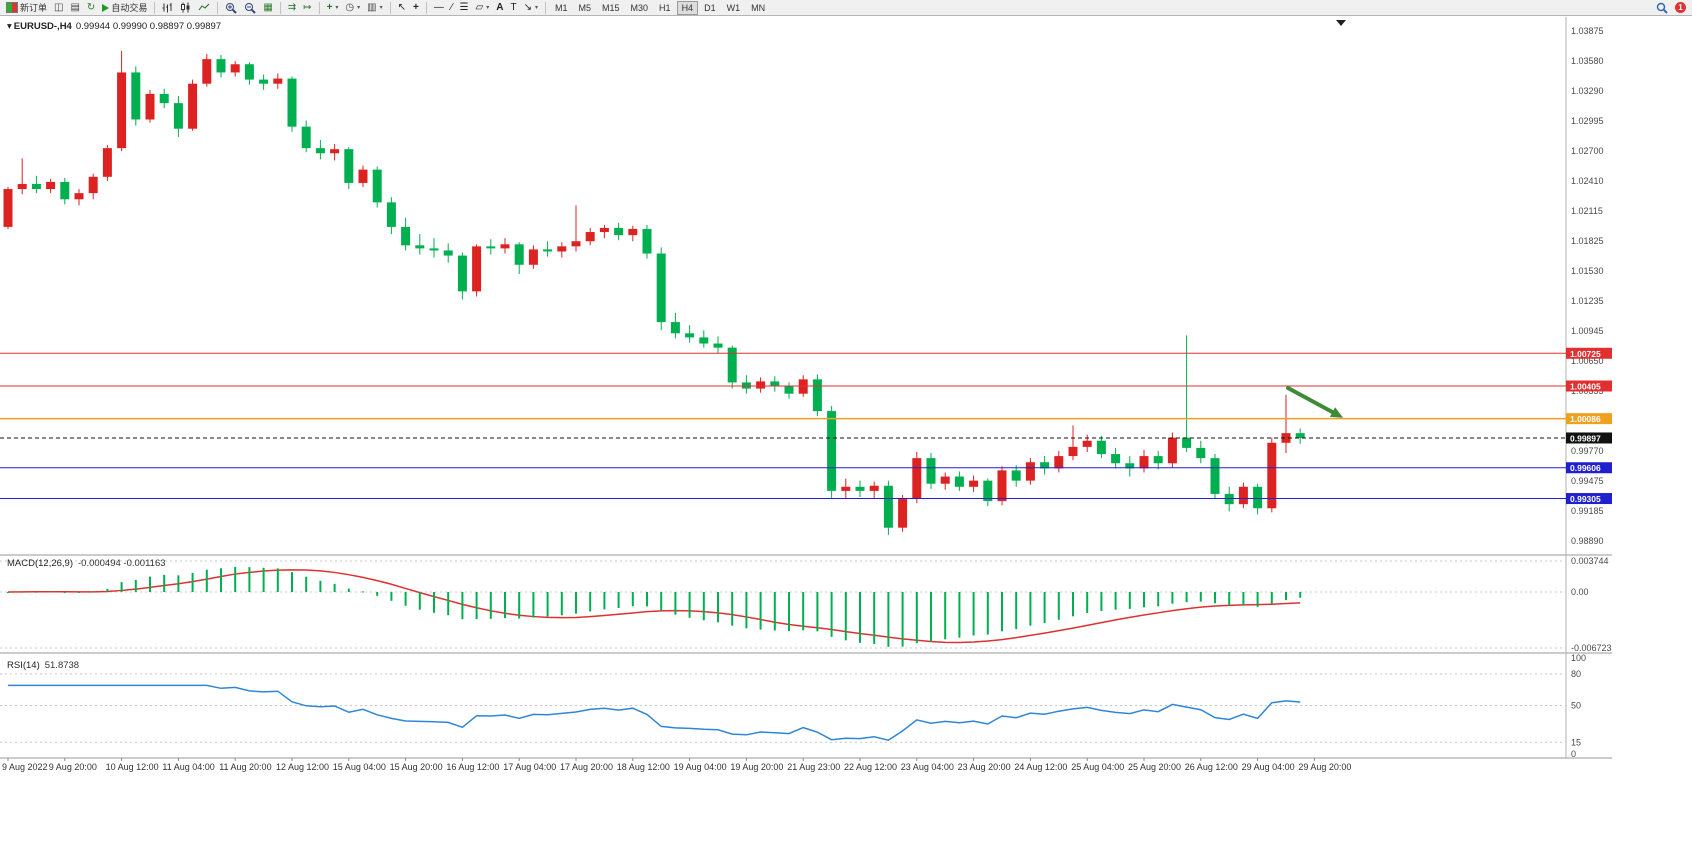 This screenshot has height=841, width=1692. What do you see at coordinates (124, 8) in the screenshot?
I see `auto-trading-button: 自动交易` at bounding box center [124, 8].